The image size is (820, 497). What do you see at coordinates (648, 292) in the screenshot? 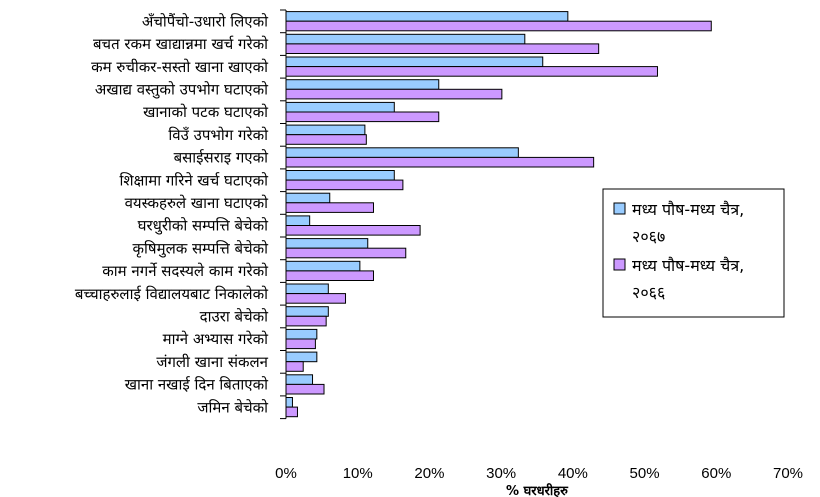
I see `legend-entry-year: २०६६` at bounding box center [648, 292].